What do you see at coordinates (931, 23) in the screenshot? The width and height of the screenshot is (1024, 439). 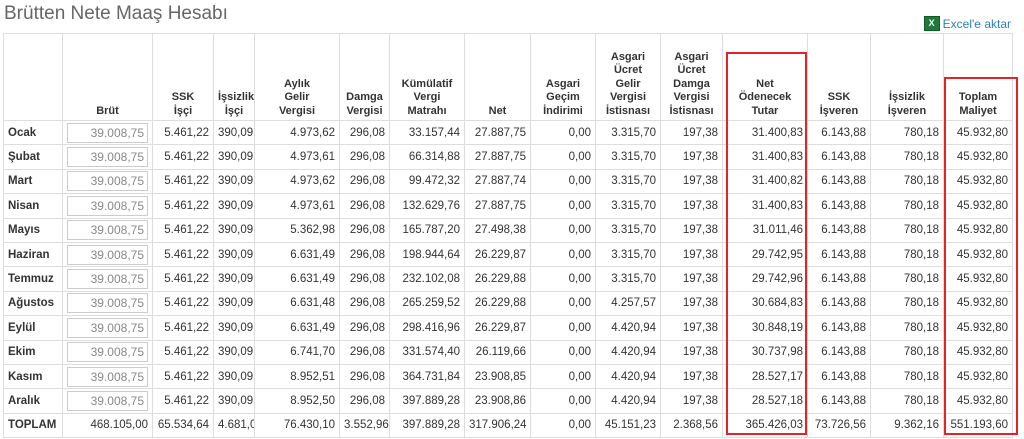 I see `excel-icon: X` at bounding box center [931, 23].